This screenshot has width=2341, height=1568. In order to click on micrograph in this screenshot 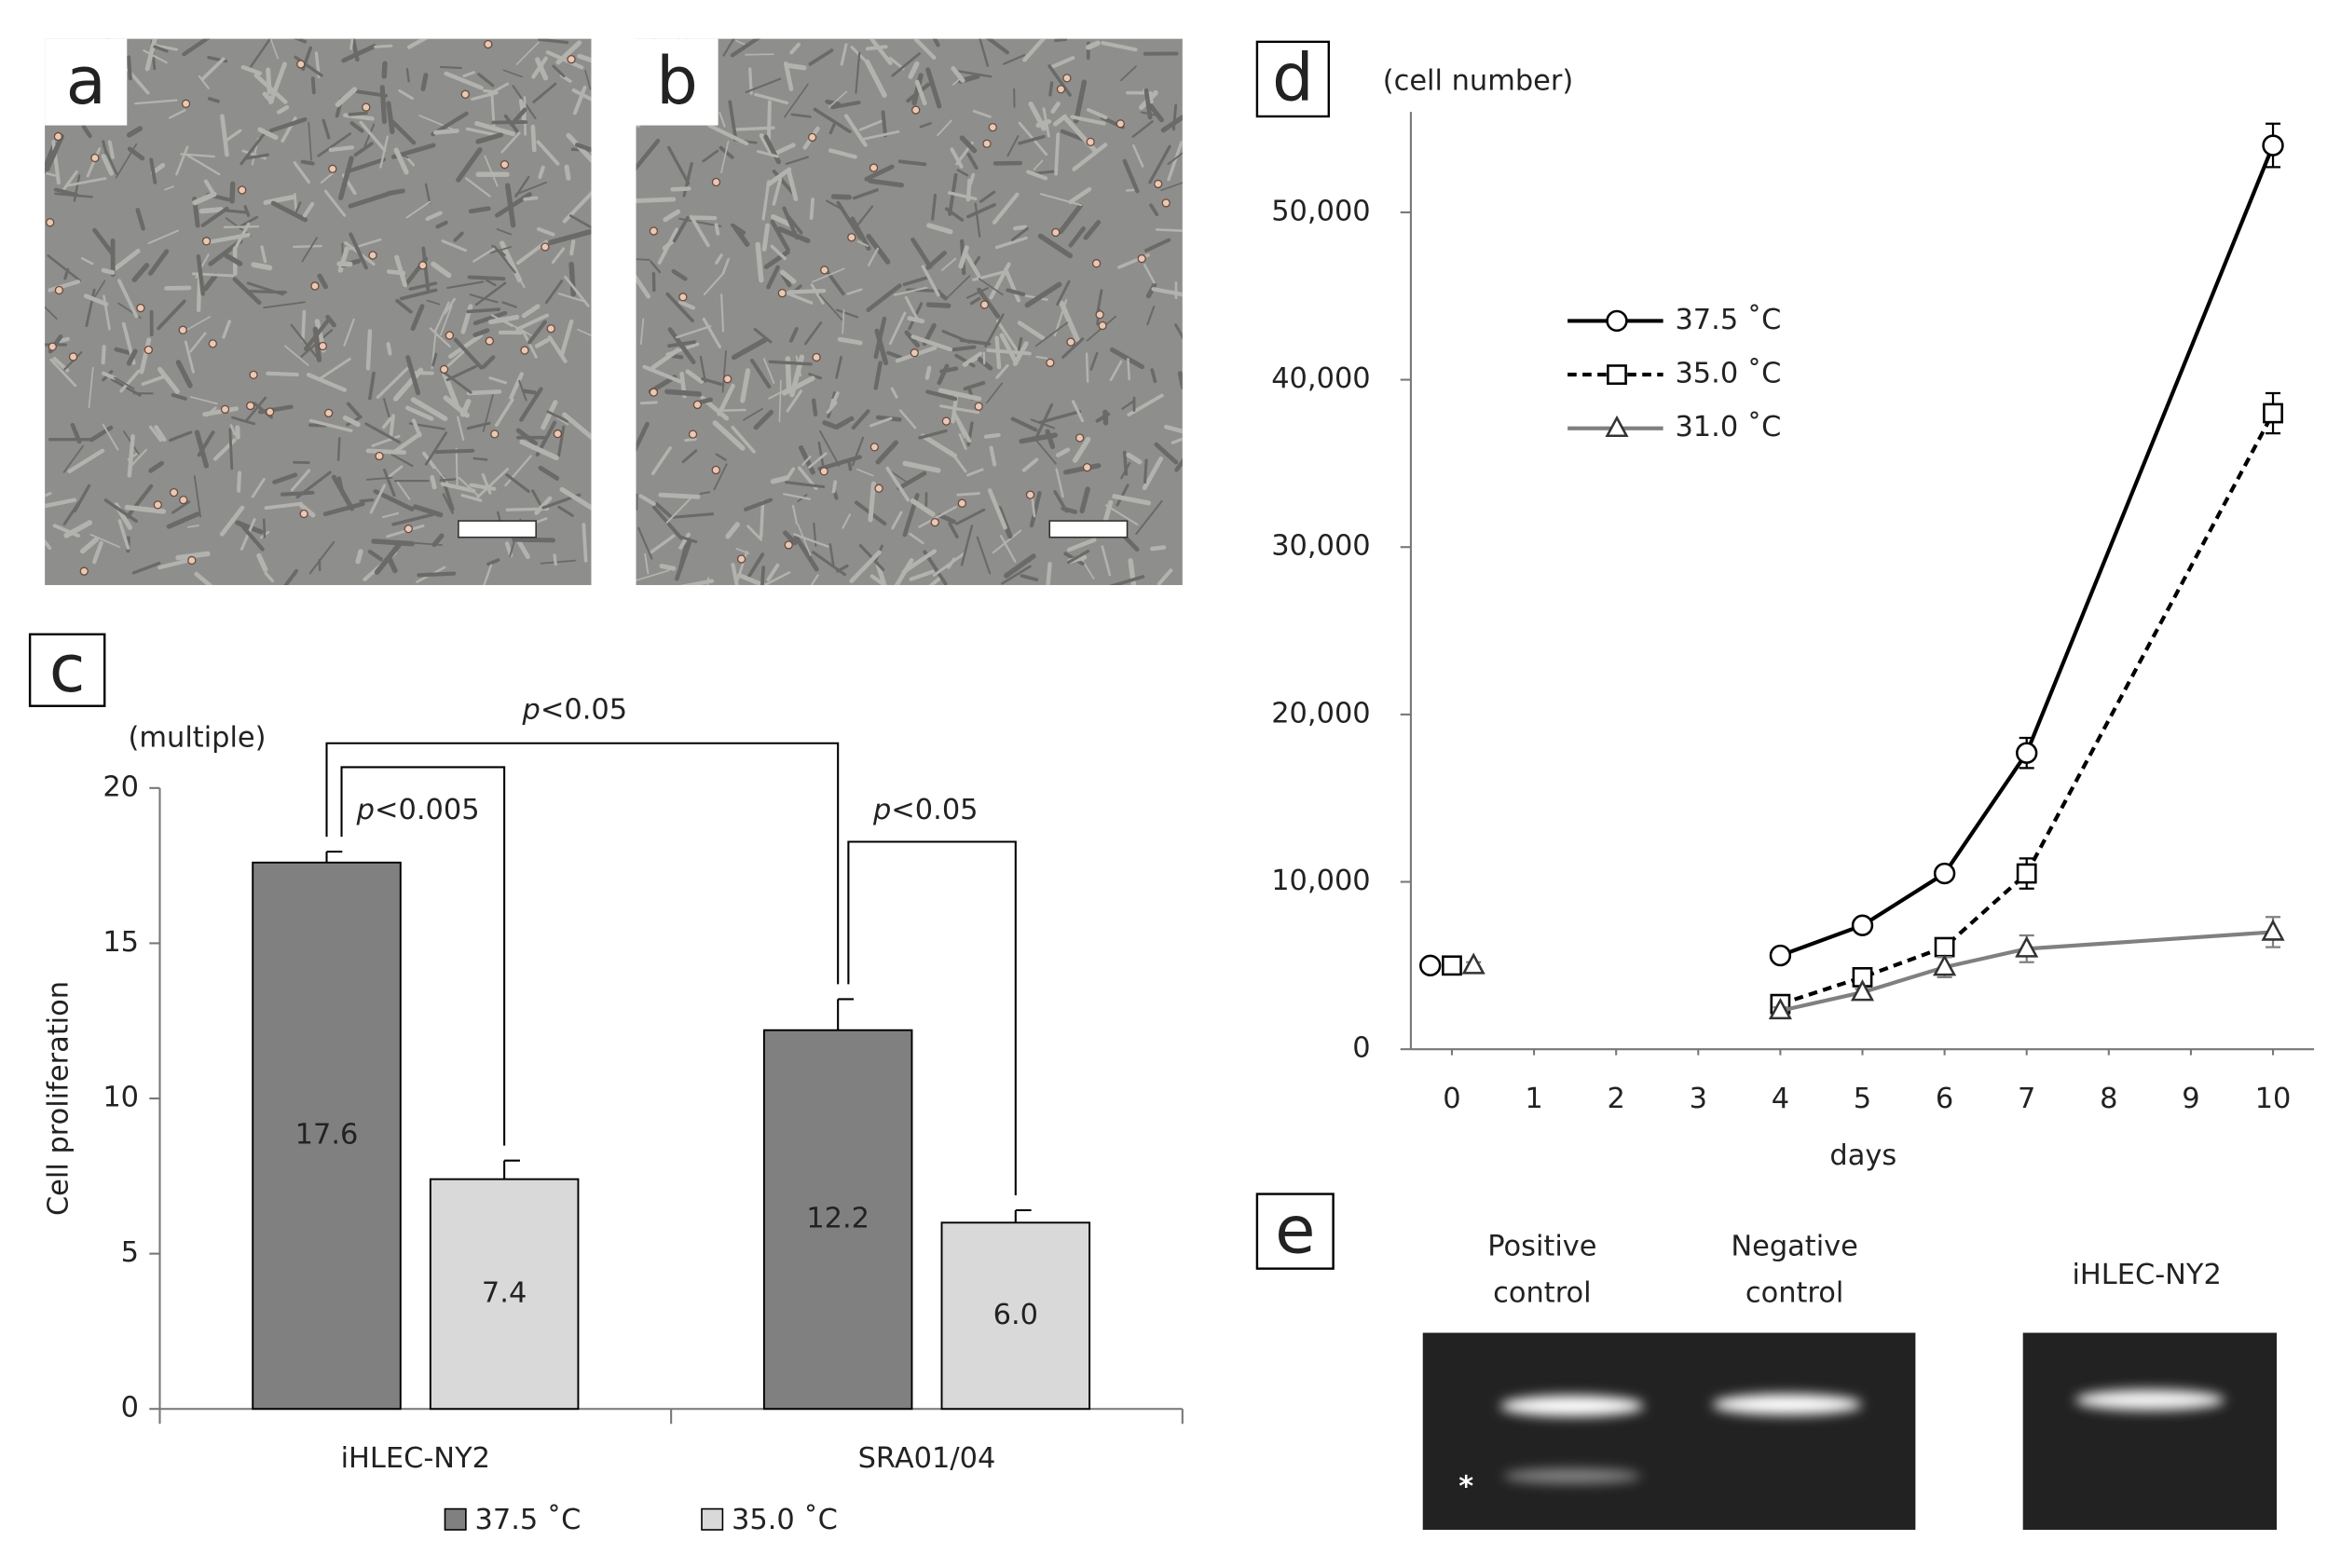, I will do `click(909, 311)`.